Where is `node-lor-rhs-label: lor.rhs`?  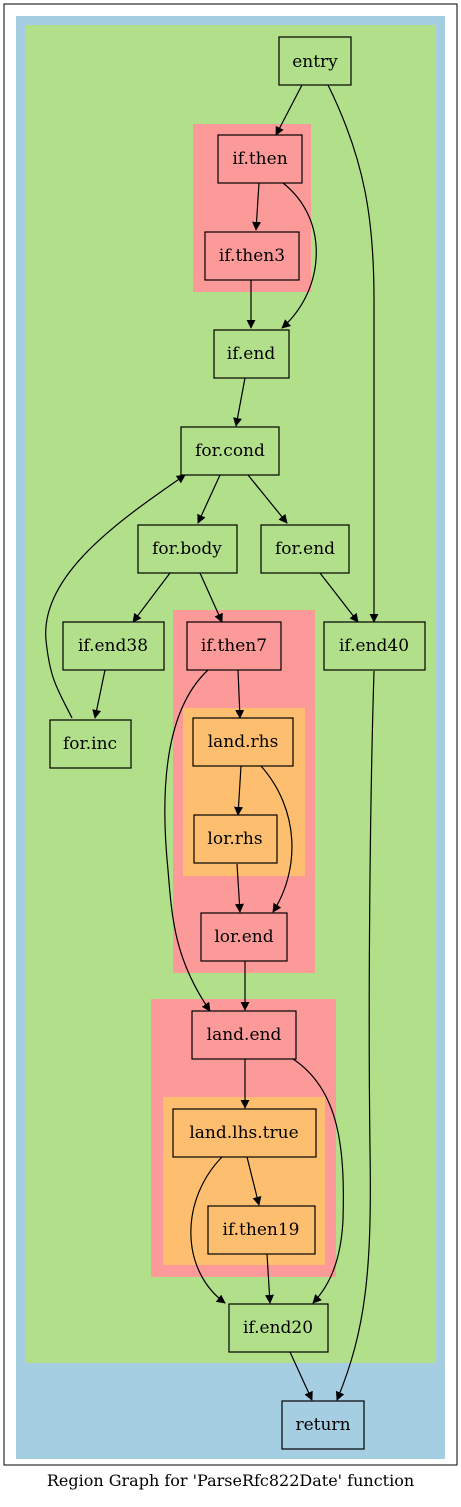 node-lor-rhs-label: lor.rhs is located at coordinates (234, 839).